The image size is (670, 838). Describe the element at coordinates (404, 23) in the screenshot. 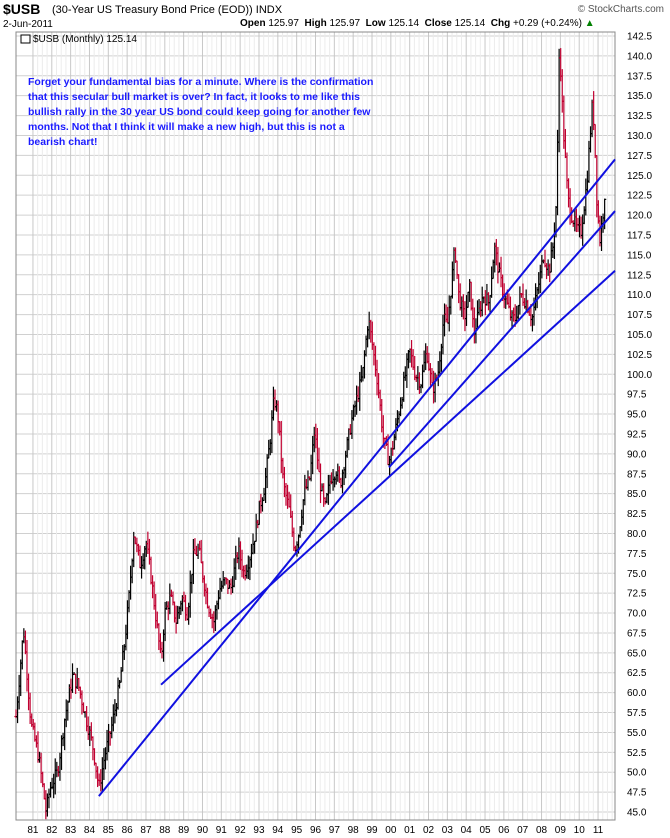

I see `low-value: 125.14` at that location.